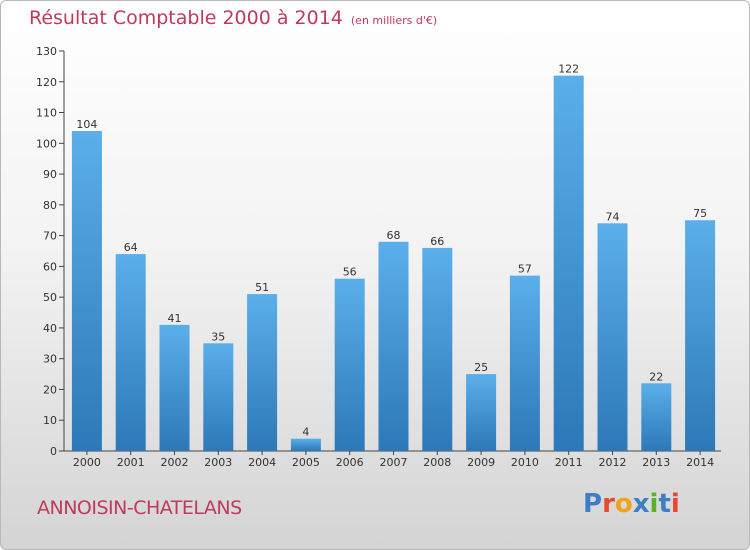 This screenshot has width=750, height=550. I want to click on data-label-2012: 74, so click(613, 216).